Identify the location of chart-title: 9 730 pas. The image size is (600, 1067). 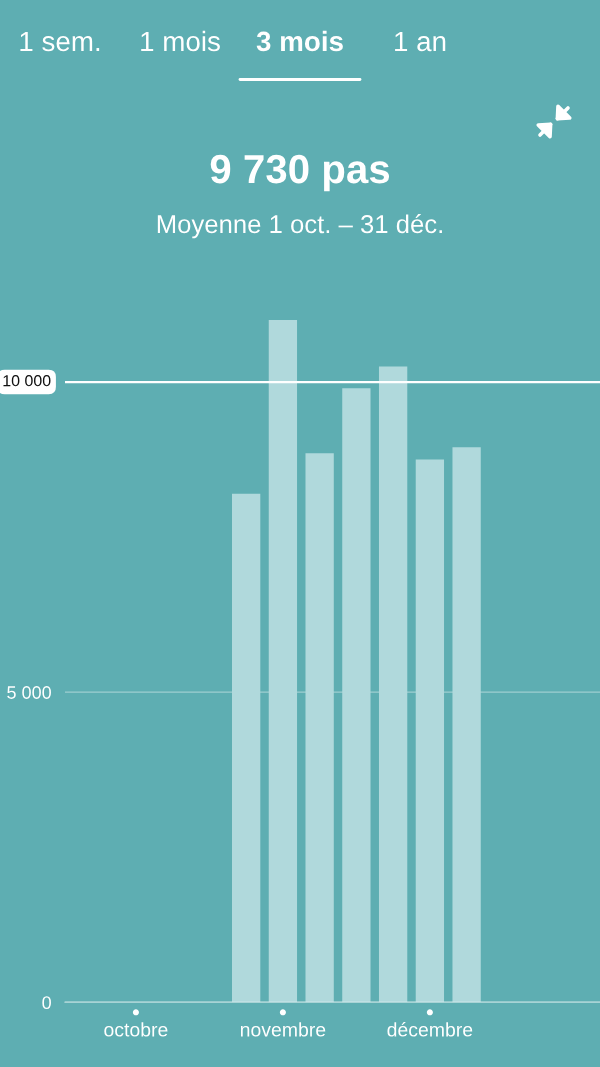
(300, 173).